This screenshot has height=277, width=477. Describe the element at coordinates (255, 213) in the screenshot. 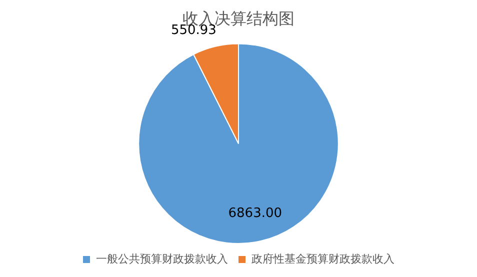

I see `data-label: 6863.00` at that location.